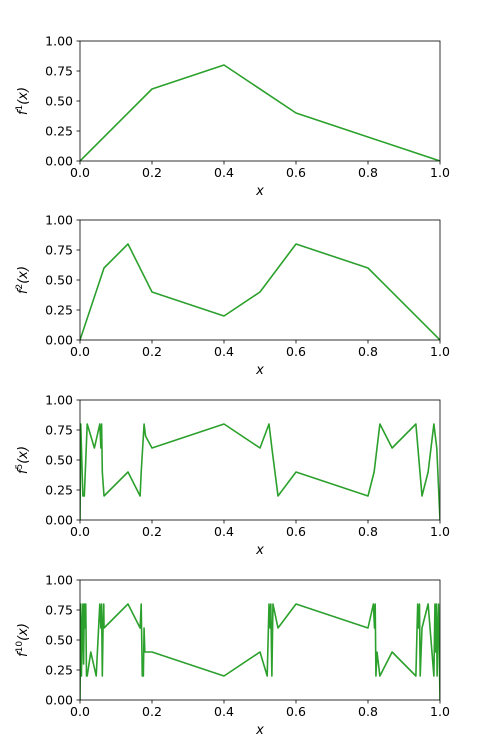  What do you see at coordinates (20, 647) in the screenshot?
I see `y-axis-label-exponent: 10` at bounding box center [20, 647].